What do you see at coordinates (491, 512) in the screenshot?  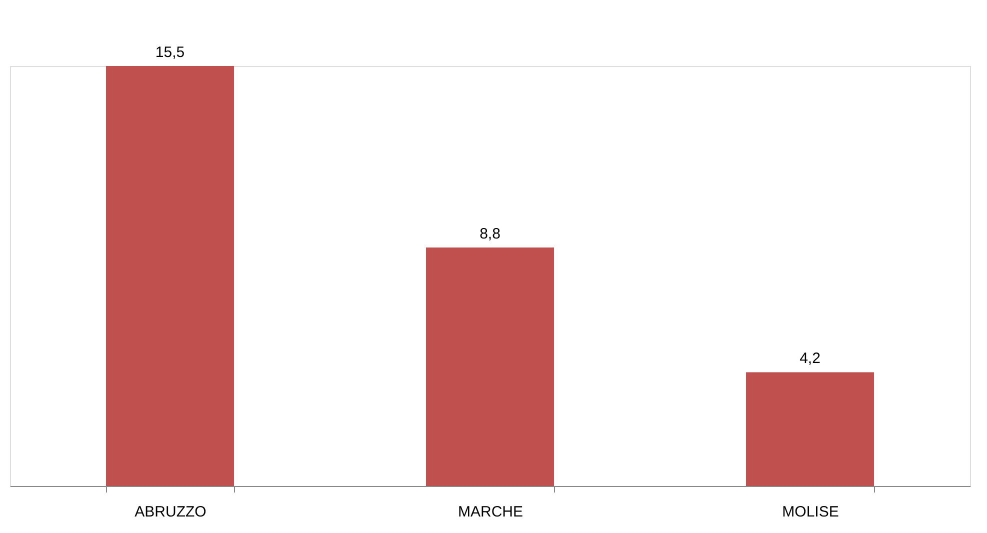 I see `x-tick-label: MARCHE` at bounding box center [491, 512].